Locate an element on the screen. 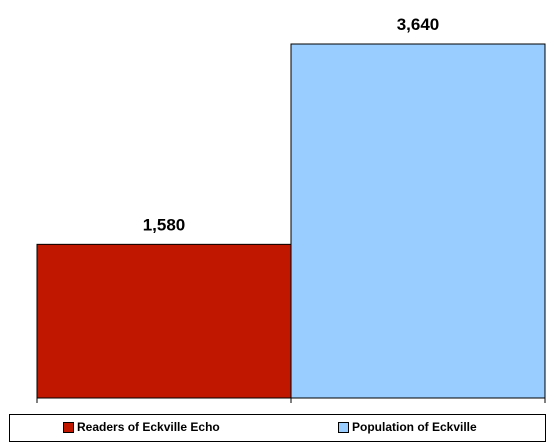 The image size is (558, 444). legend-item-population: Population of Eckville is located at coordinates (407, 427).